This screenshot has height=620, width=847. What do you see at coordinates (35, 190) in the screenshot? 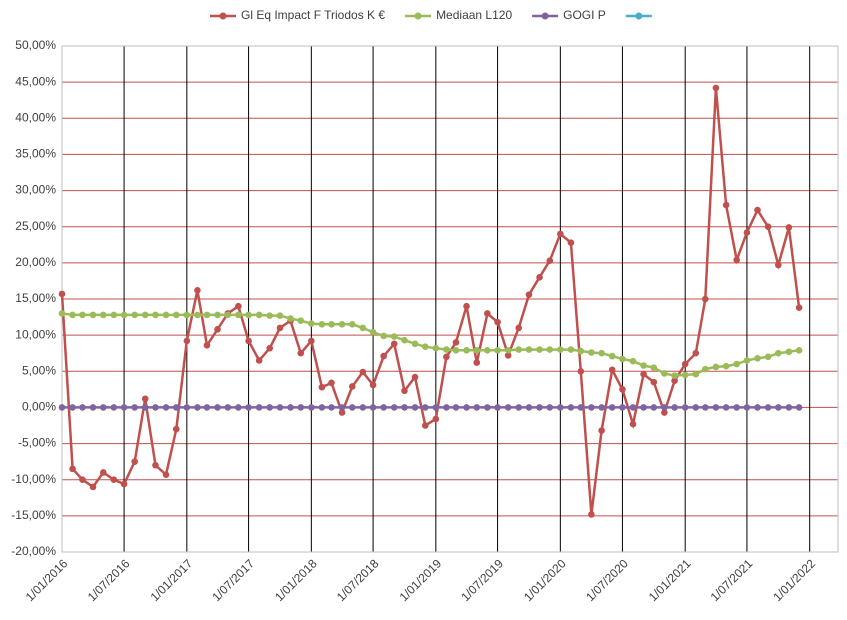
I see `y-tick-label: 30,00%` at bounding box center [35, 190].